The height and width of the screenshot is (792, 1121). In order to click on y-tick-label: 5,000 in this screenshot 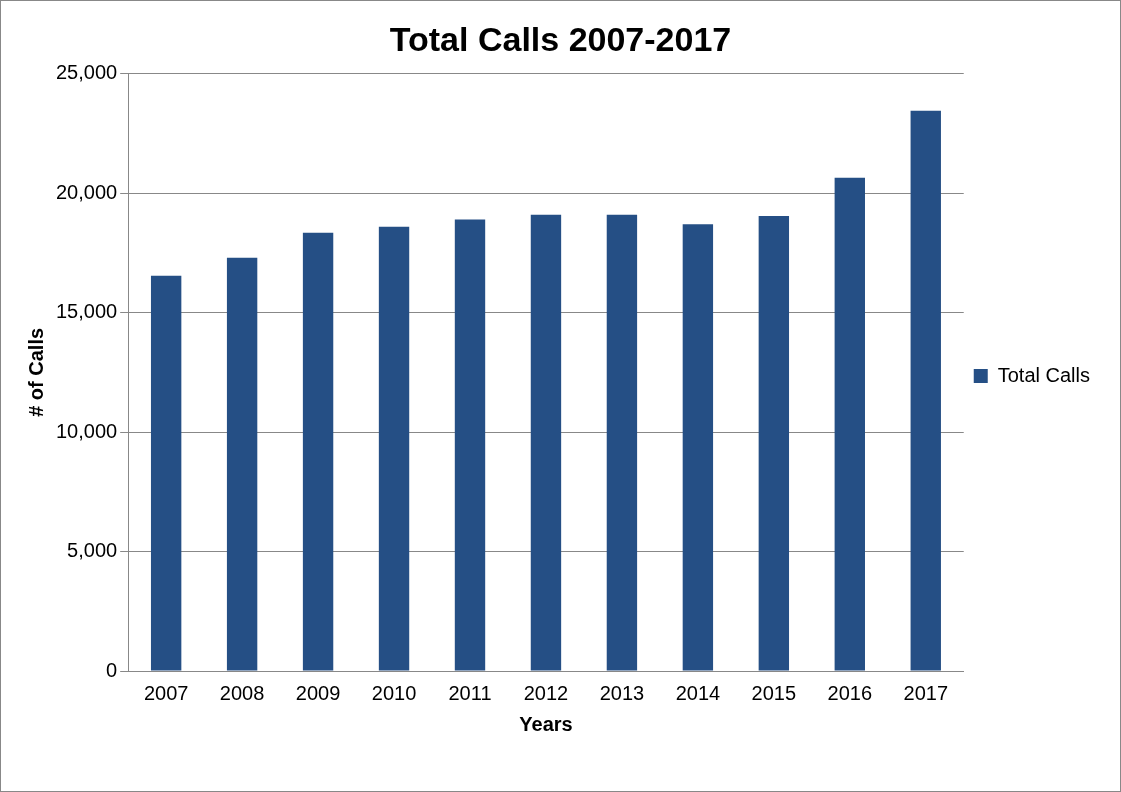, I will do `click(92, 550)`.